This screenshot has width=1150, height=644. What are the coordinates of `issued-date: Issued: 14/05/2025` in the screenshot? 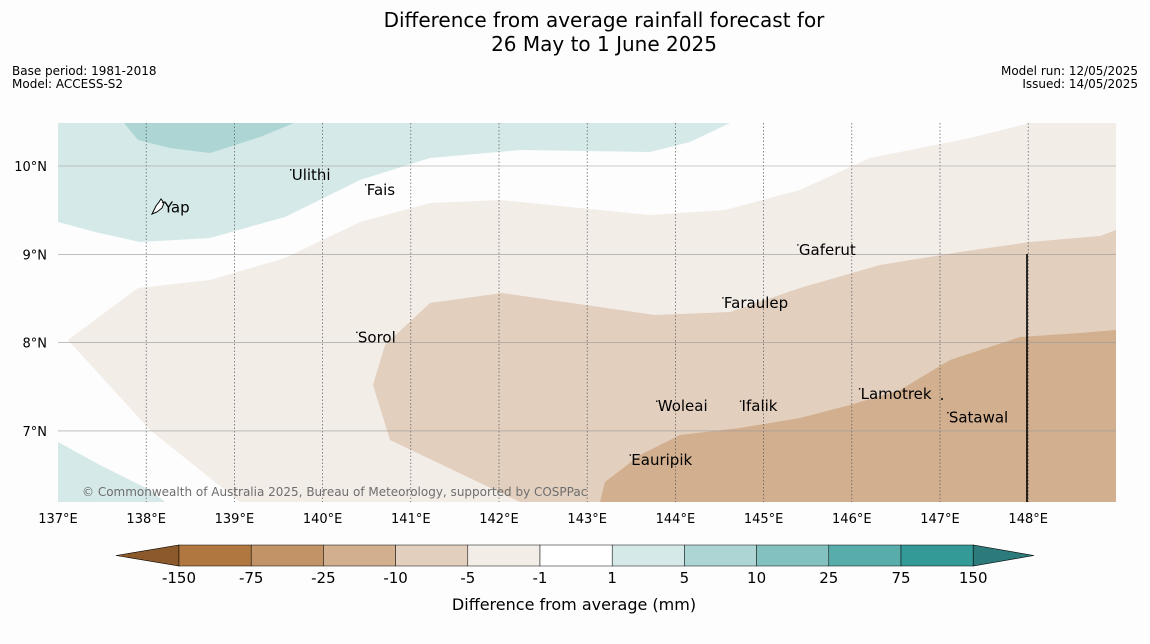 It's located at (1080, 84).